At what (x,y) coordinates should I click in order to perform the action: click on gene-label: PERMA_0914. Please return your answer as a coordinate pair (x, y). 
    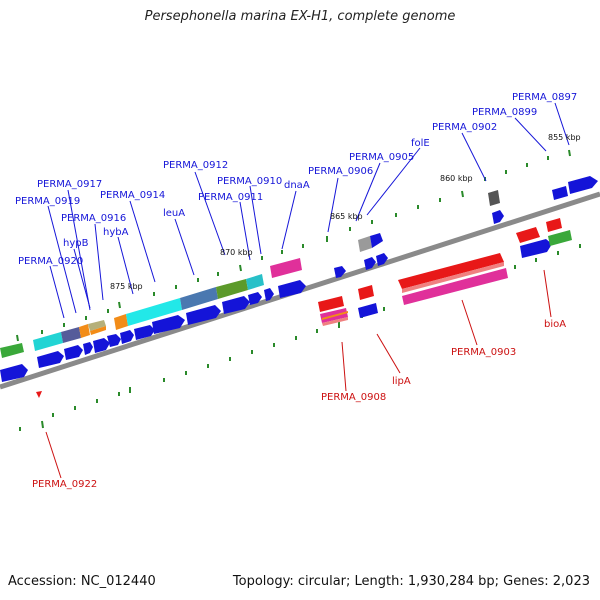
    Looking at the image, I should click on (132, 195).